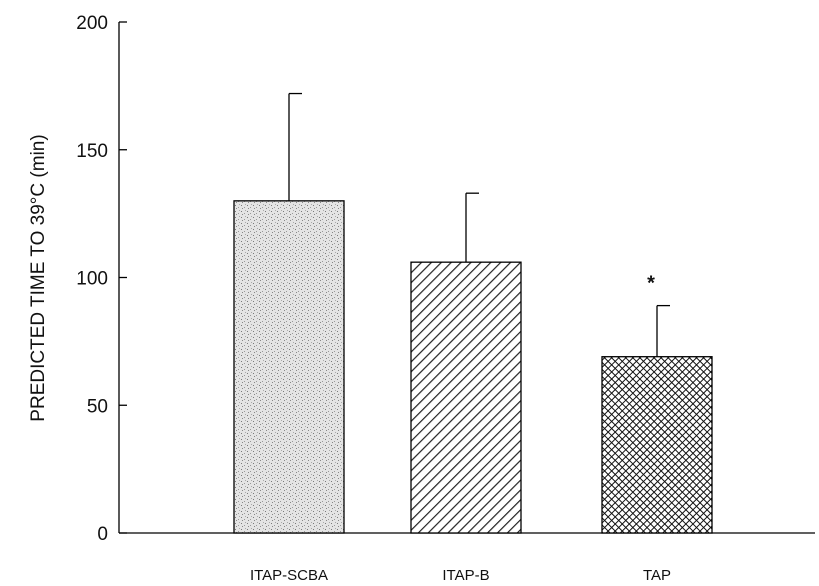 Image resolution: width=819 pixels, height=586 pixels. I want to click on bar-itap-scba, so click(289, 367).